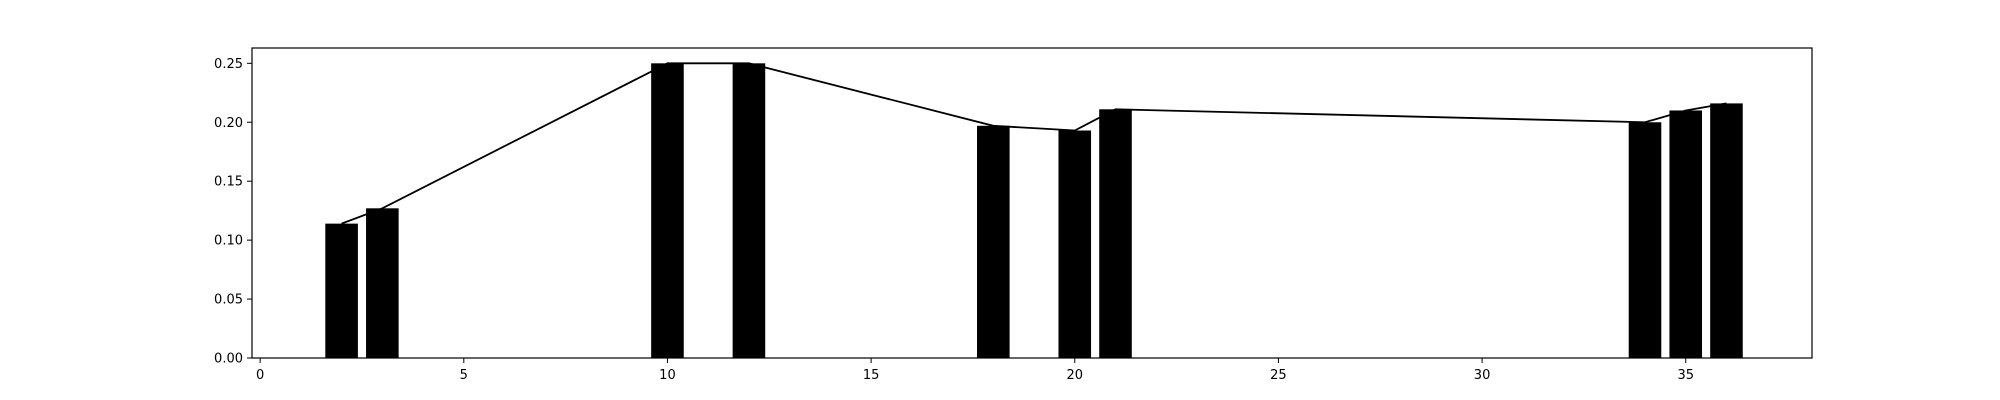 This screenshot has height=400, width=2000. Describe the element at coordinates (228, 359) in the screenshot. I see `y-tick-label: 0.00` at that location.